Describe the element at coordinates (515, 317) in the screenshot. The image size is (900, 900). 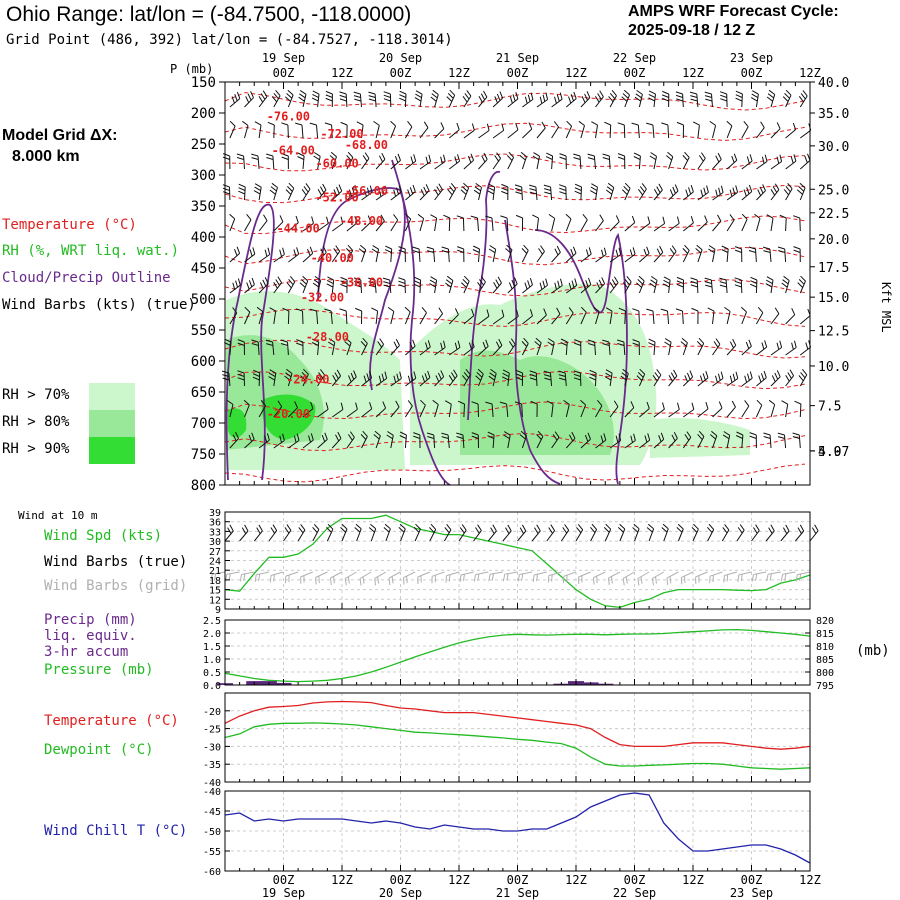
I see `temperature-contour` at that location.